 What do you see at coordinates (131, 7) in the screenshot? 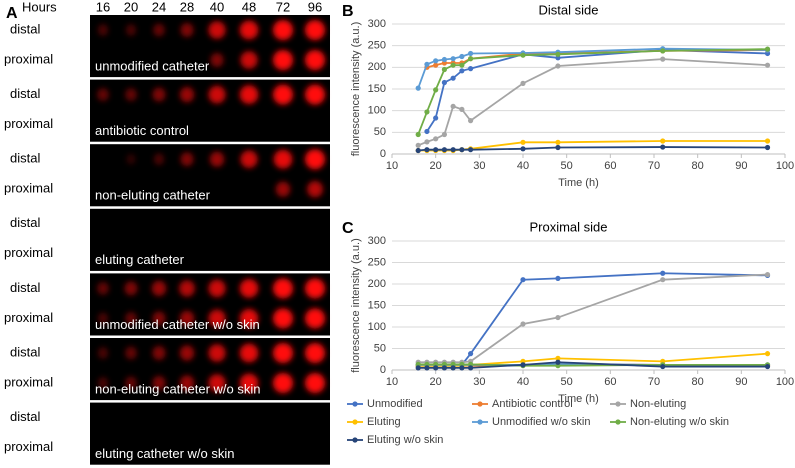
I see `hour-label: 20` at bounding box center [131, 7].